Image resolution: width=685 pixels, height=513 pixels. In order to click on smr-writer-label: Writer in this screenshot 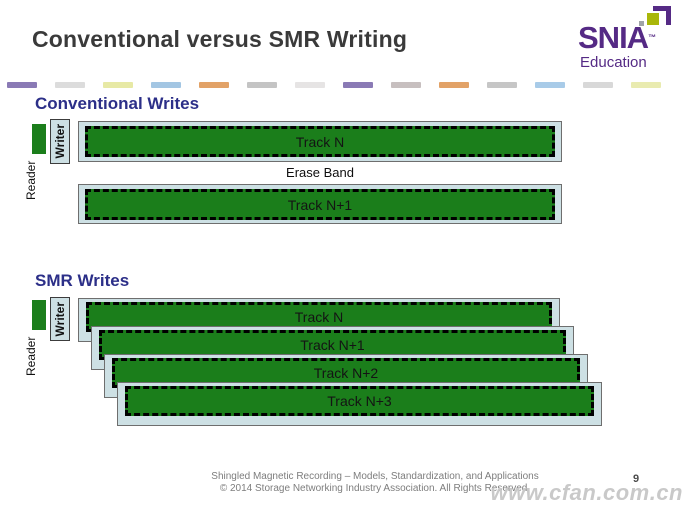, I will do `click(60, 319)`.